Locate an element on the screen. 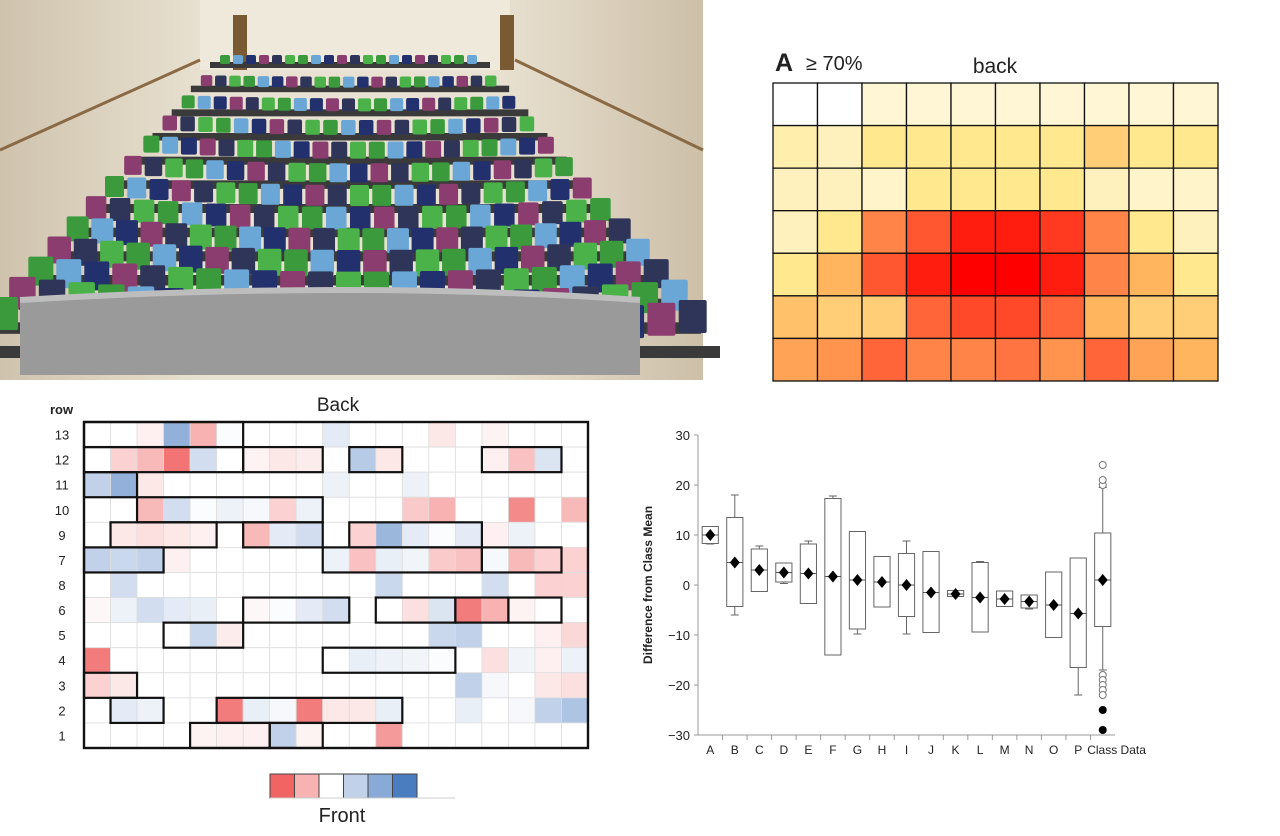 This screenshot has height=836, width=1280. outlier-filled is located at coordinates (1102, 710).